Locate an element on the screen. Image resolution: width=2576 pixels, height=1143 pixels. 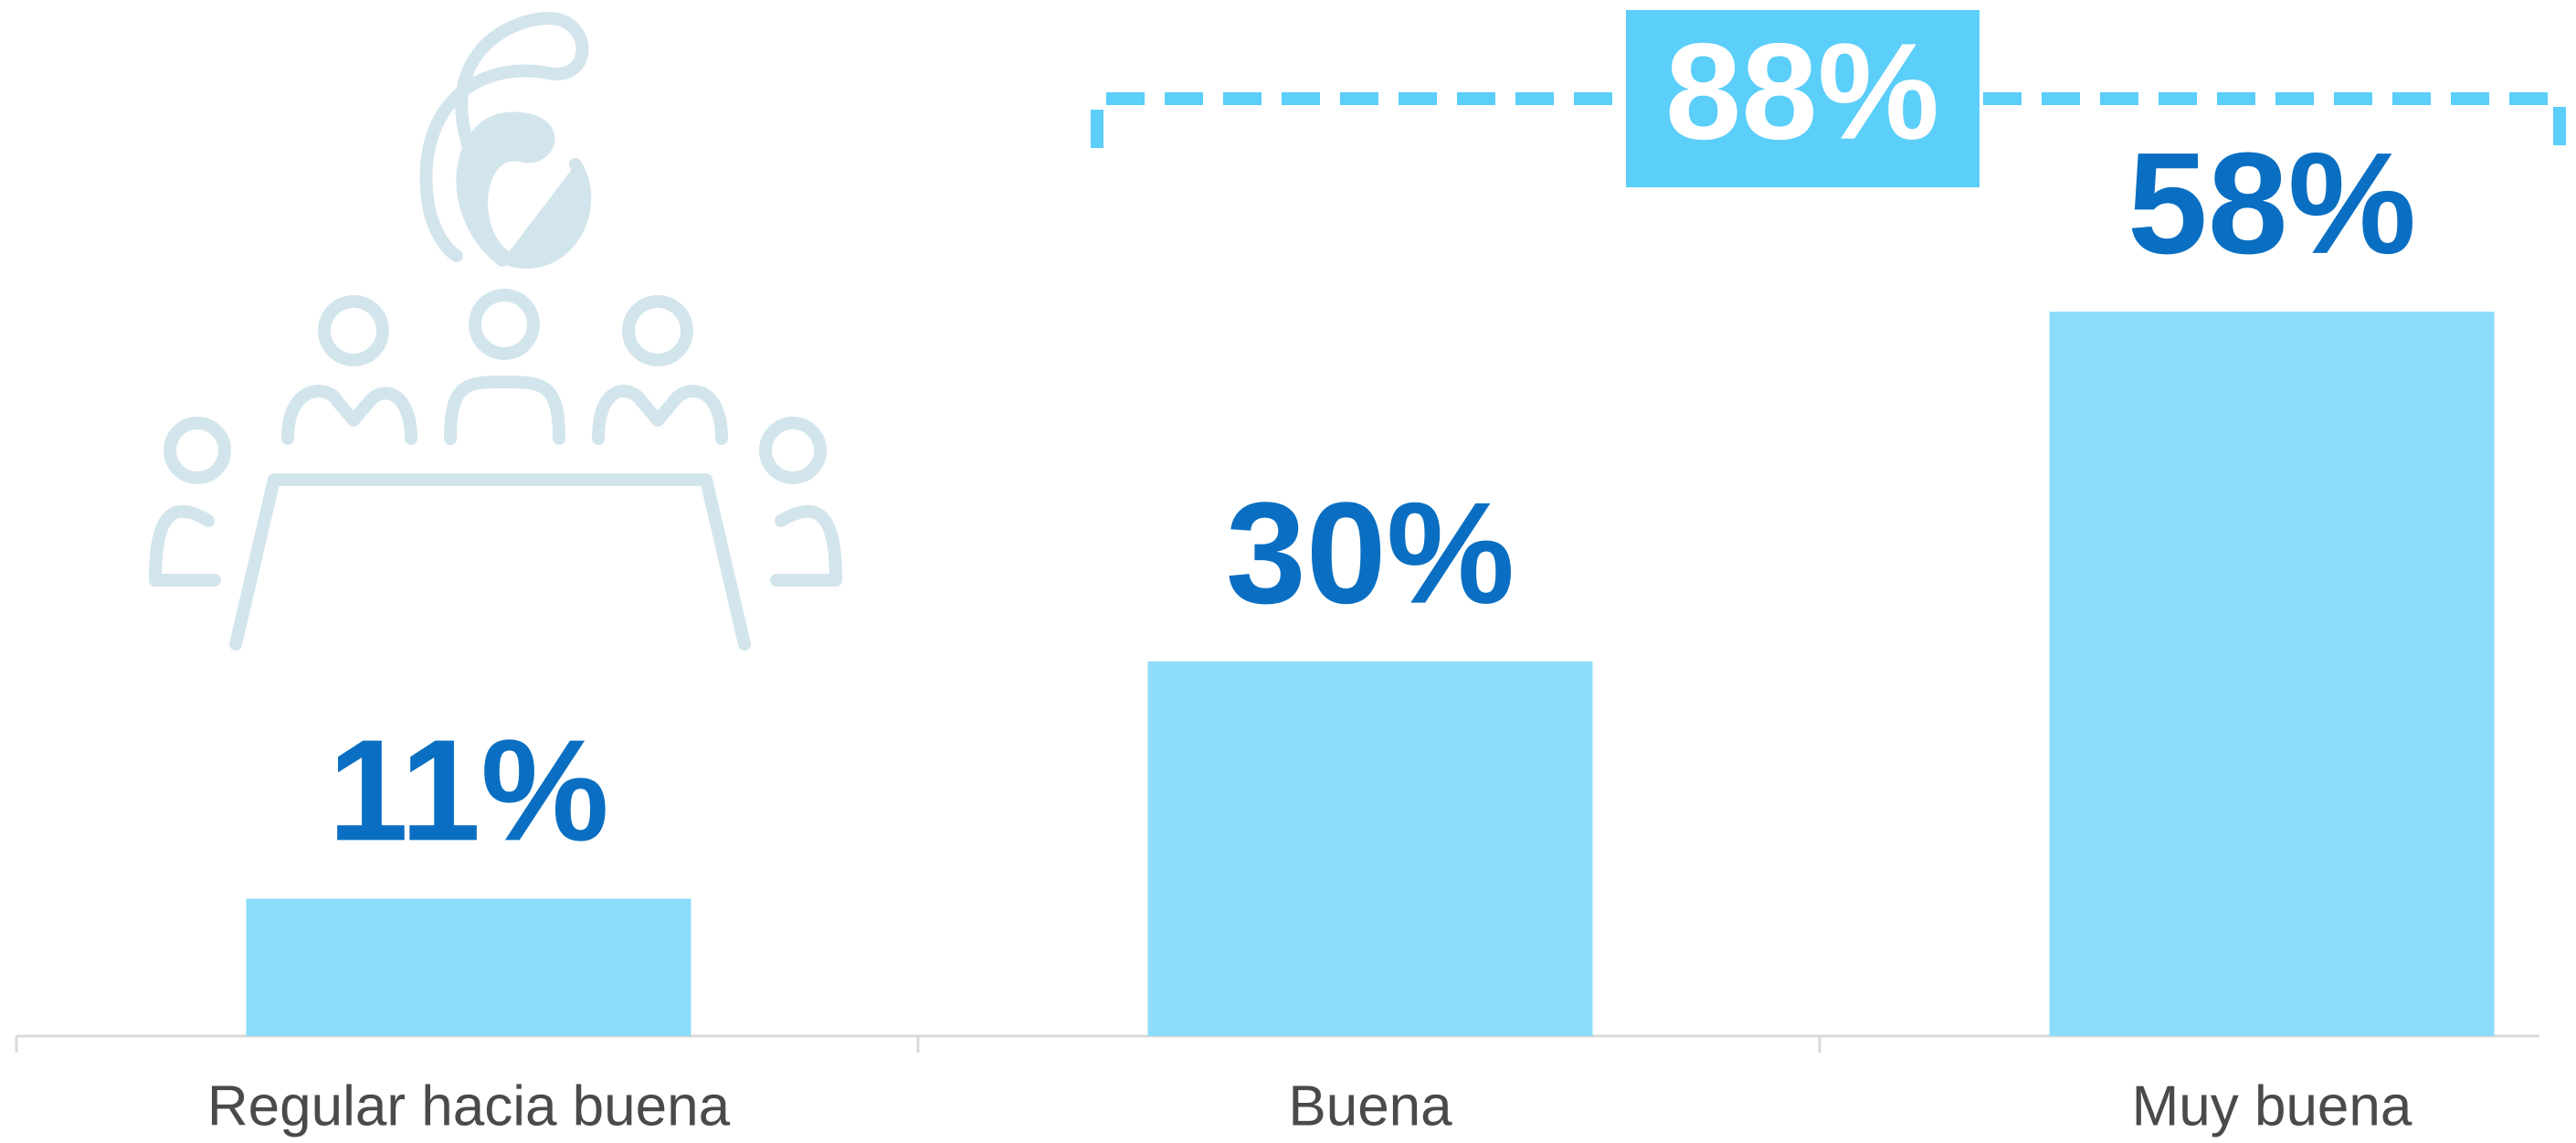
x-tick-label: Regular hacia buena is located at coordinates (469, 1106).